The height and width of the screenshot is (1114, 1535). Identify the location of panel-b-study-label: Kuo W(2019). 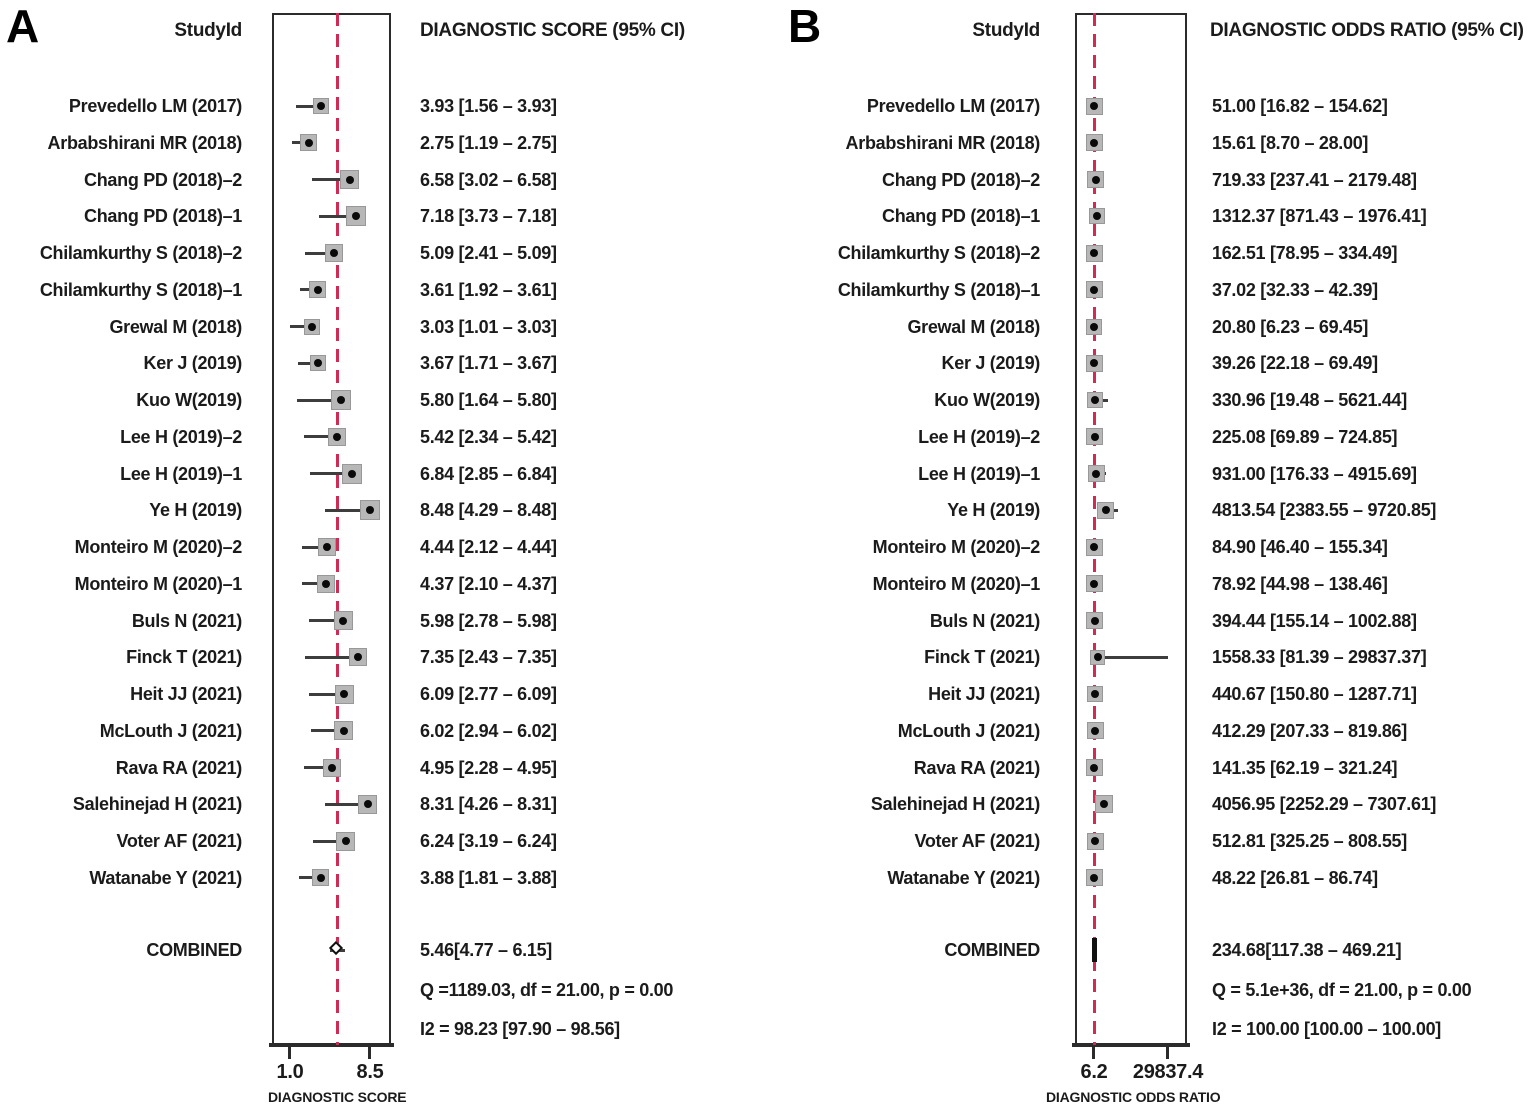
(987, 400).